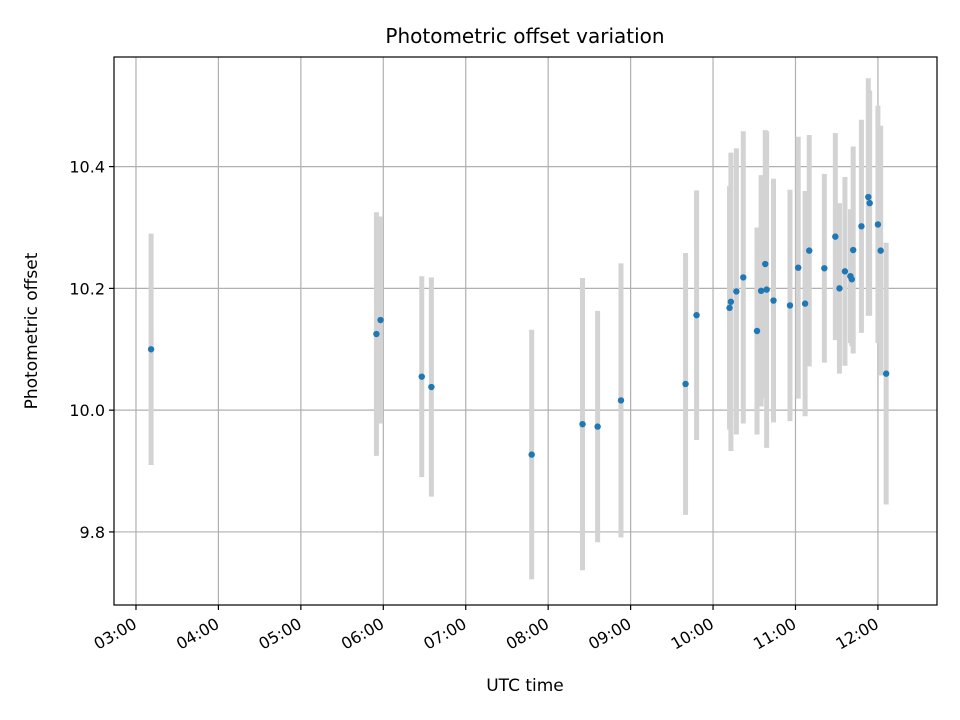 This screenshot has height=720, width=960. I want to click on y-tick-label: 10.0, so click(87, 410).